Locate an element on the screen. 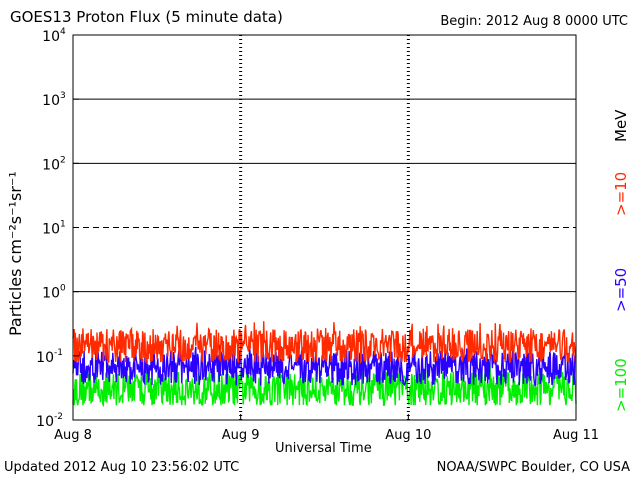  chart-title: GOES13 Proton Flux (5 minute data) is located at coordinates (146, 17).